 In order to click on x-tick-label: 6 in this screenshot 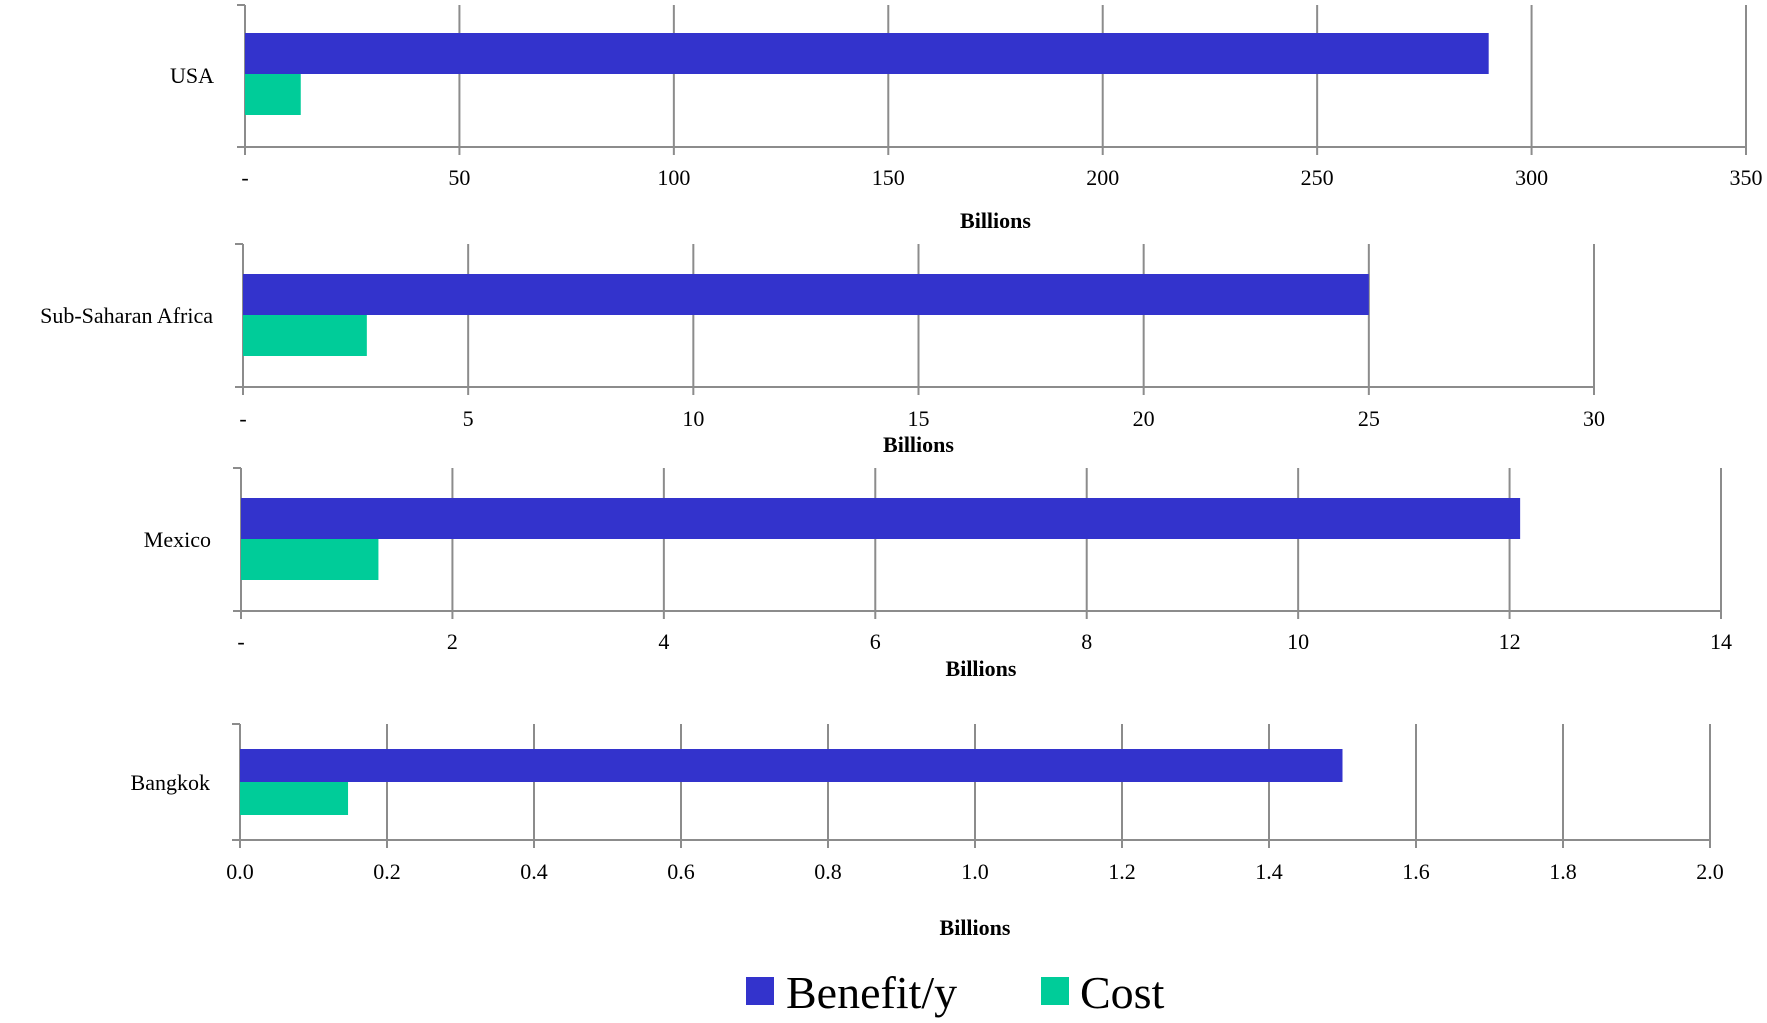, I will do `click(875, 641)`.